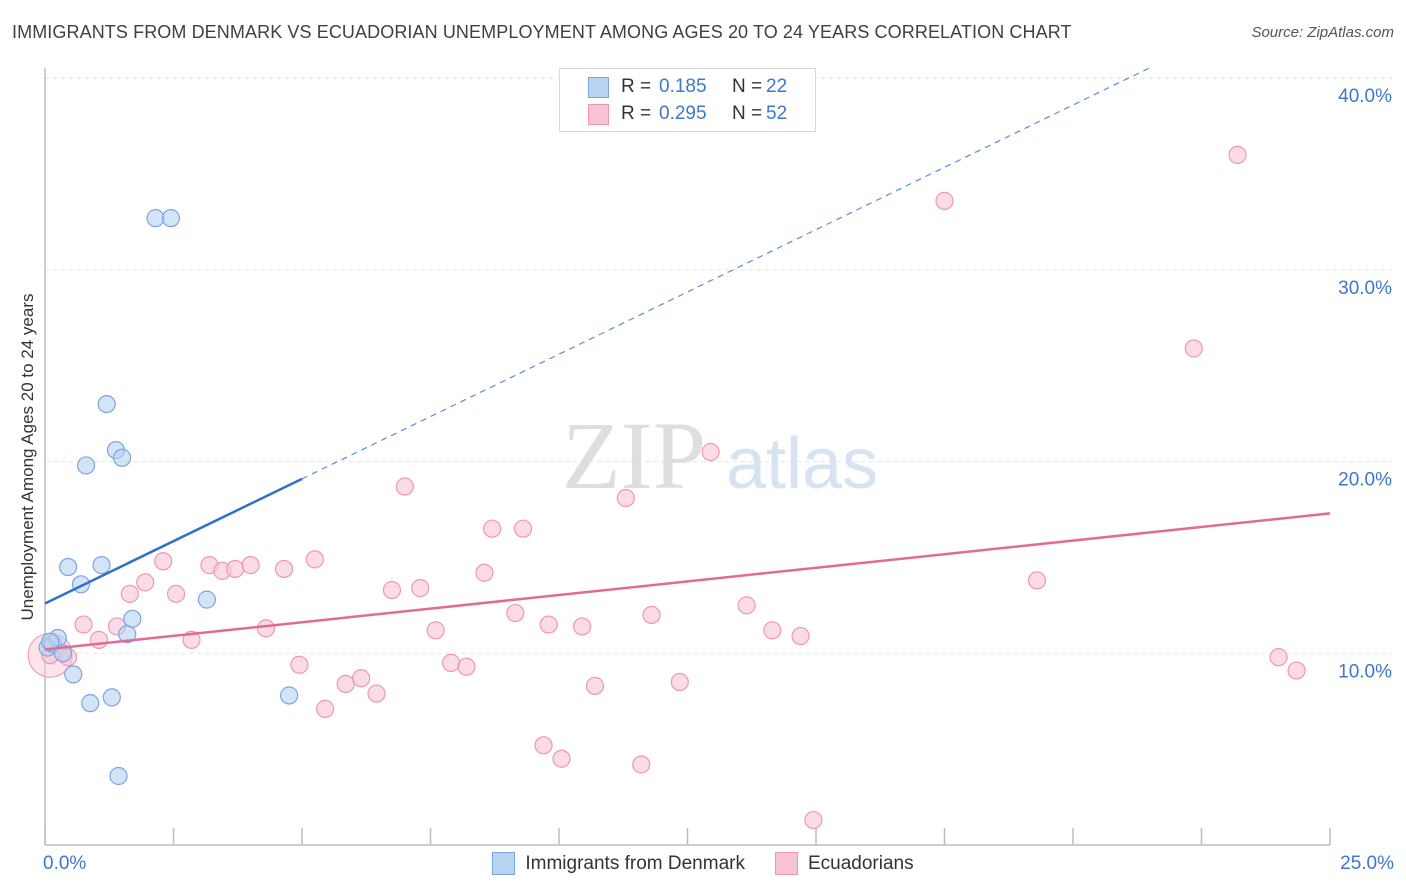  What do you see at coordinates (860, 863) in the screenshot?
I see `series-name-ecuadorians: Ecuadorians` at bounding box center [860, 863].